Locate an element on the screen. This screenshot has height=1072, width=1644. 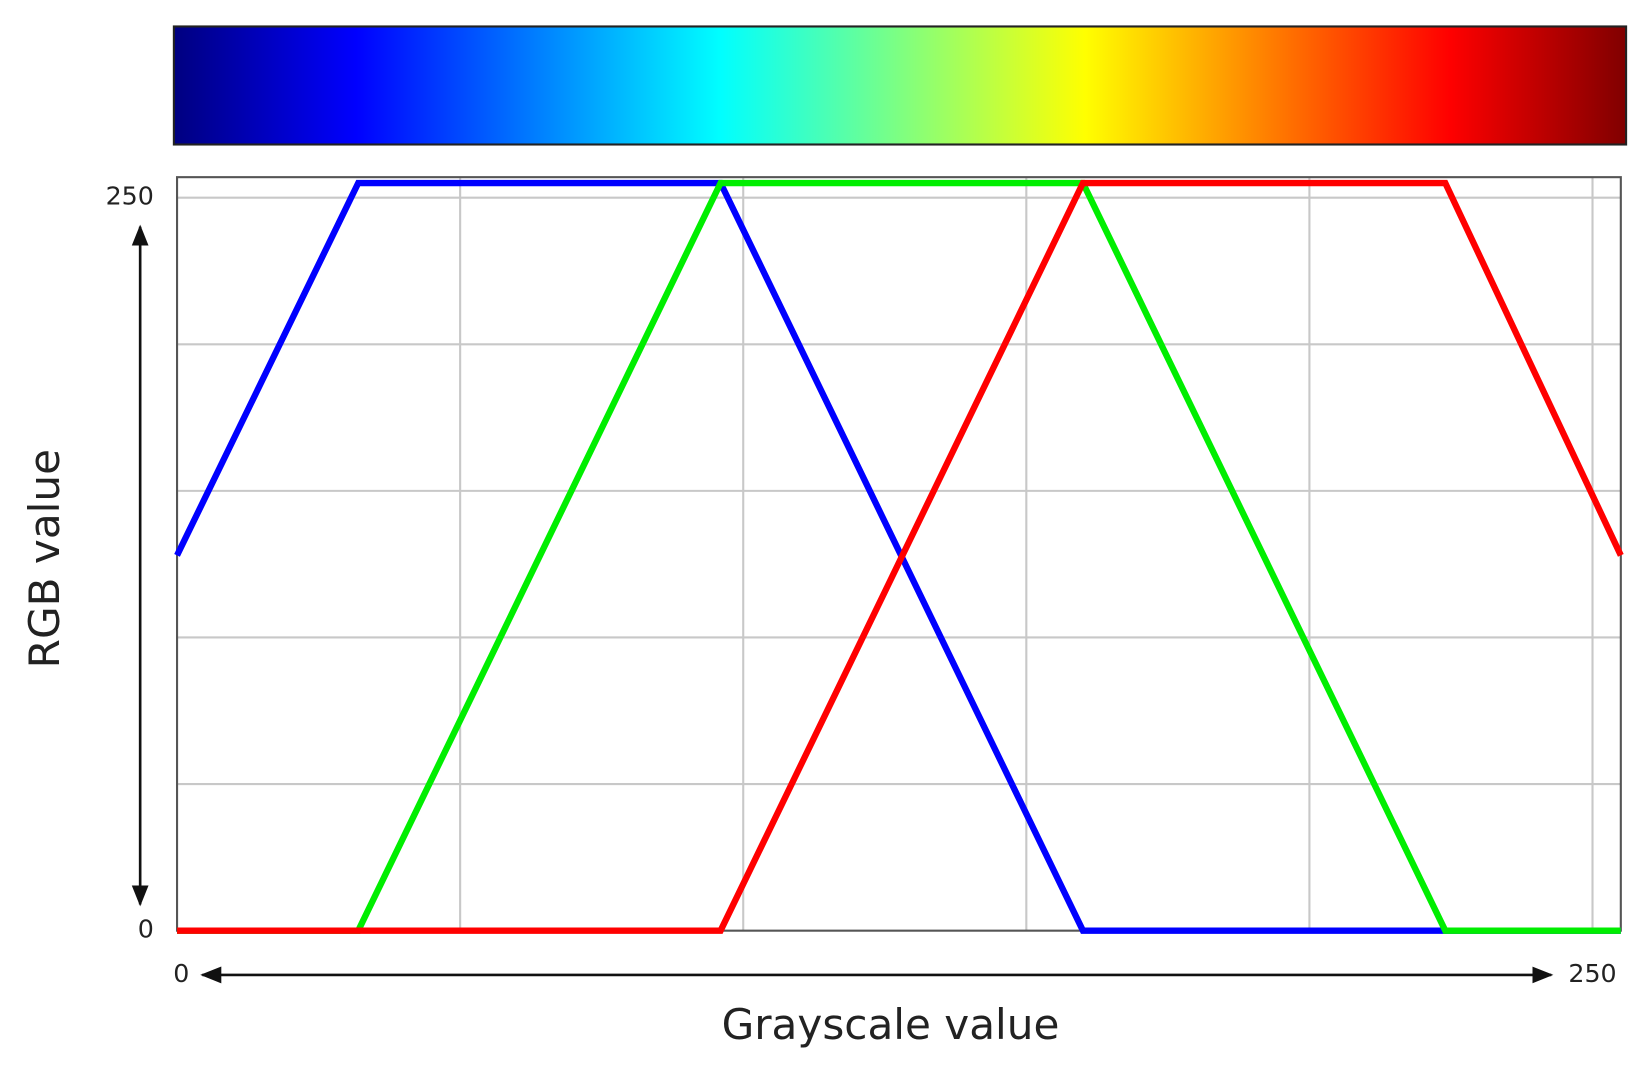
x-axis-title: Grayscale value is located at coordinates (891, 1024).